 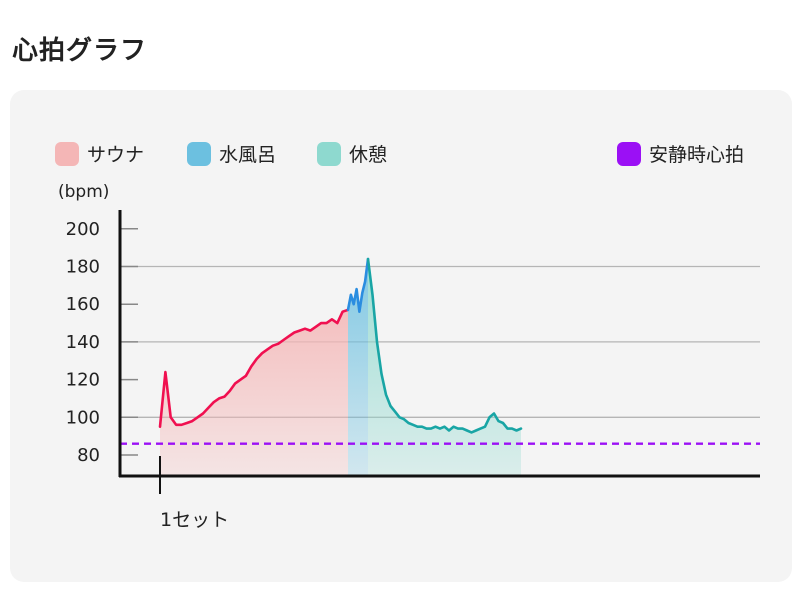 I want to click on legend-cold-bath: 水風呂, so click(x=231, y=153).